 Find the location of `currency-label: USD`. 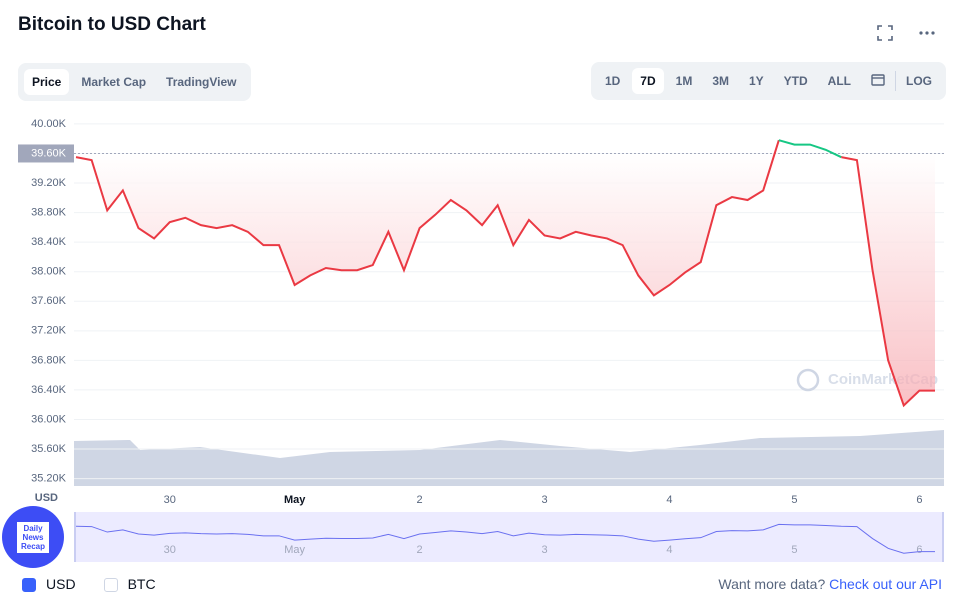

currency-label: USD is located at coordinates (61, 584).